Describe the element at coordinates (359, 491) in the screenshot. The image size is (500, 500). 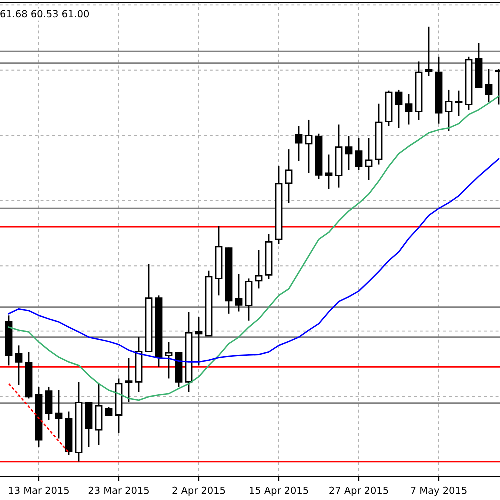
I see `x-tick-label: 27 Apr 2015` at that location.